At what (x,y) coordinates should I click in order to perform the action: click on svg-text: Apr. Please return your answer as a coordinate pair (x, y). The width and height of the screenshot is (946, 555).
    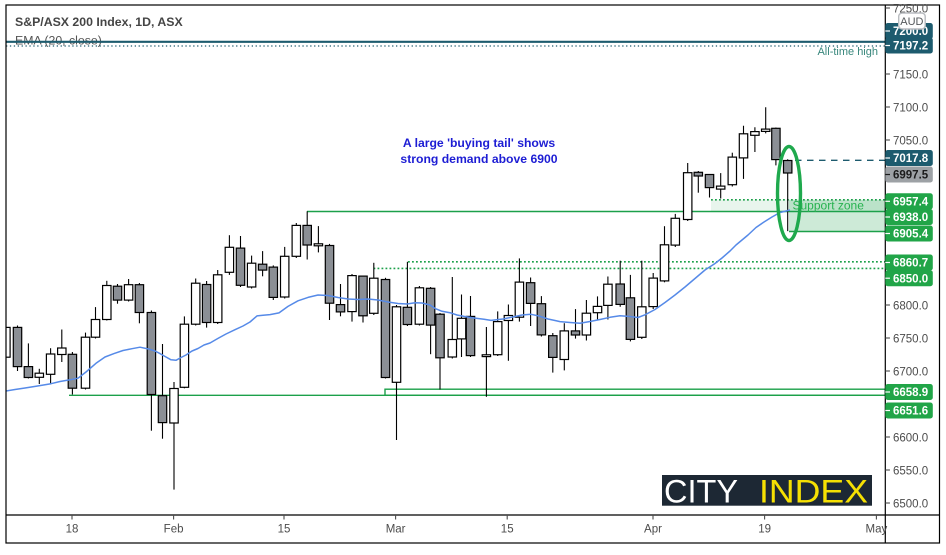
    Looking at the image, I should click on (653, 530).